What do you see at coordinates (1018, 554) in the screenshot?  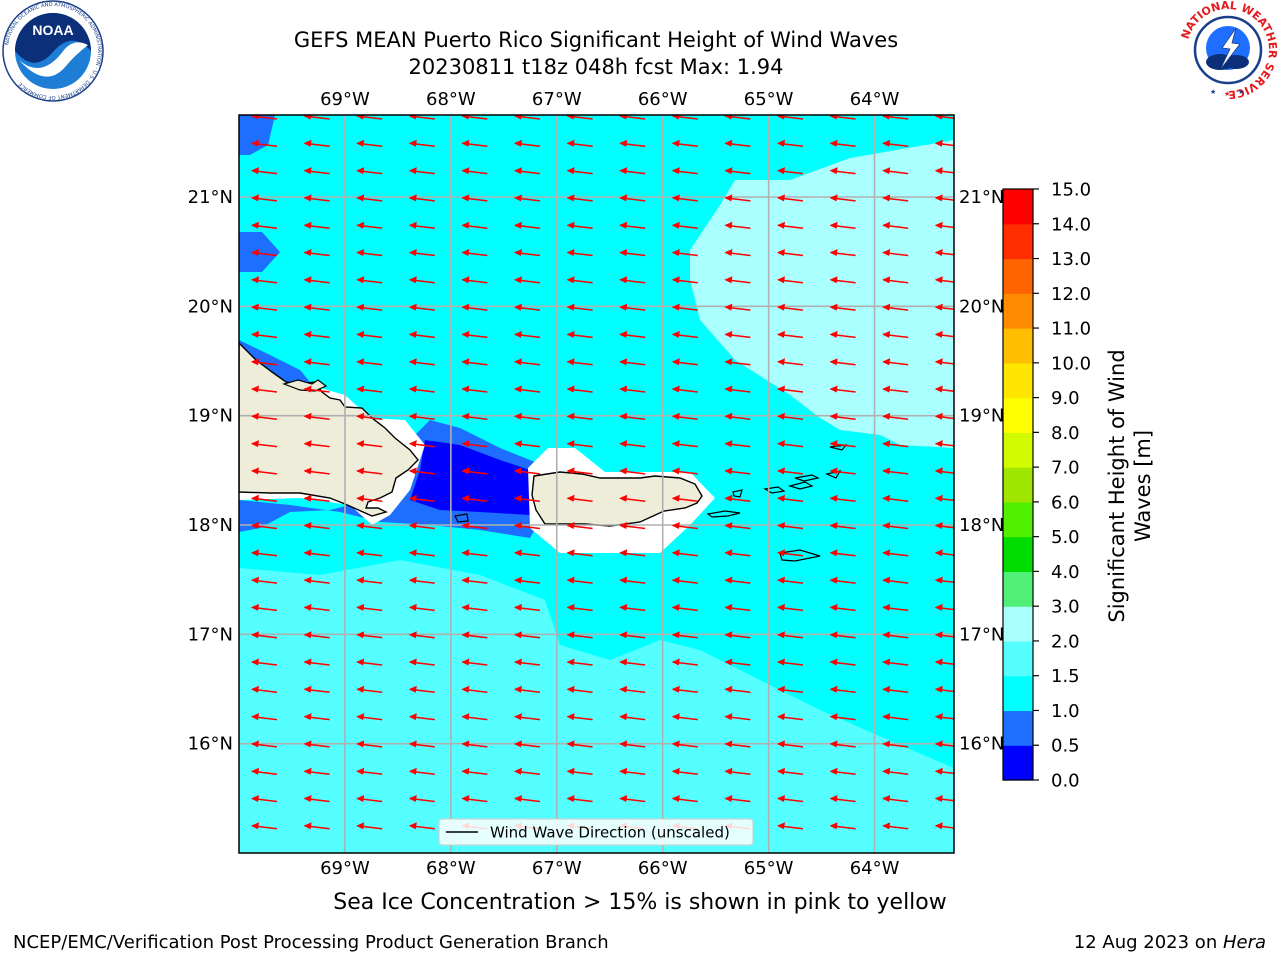 I see `colorbar-swatch` at bounding box center [1018, 554].